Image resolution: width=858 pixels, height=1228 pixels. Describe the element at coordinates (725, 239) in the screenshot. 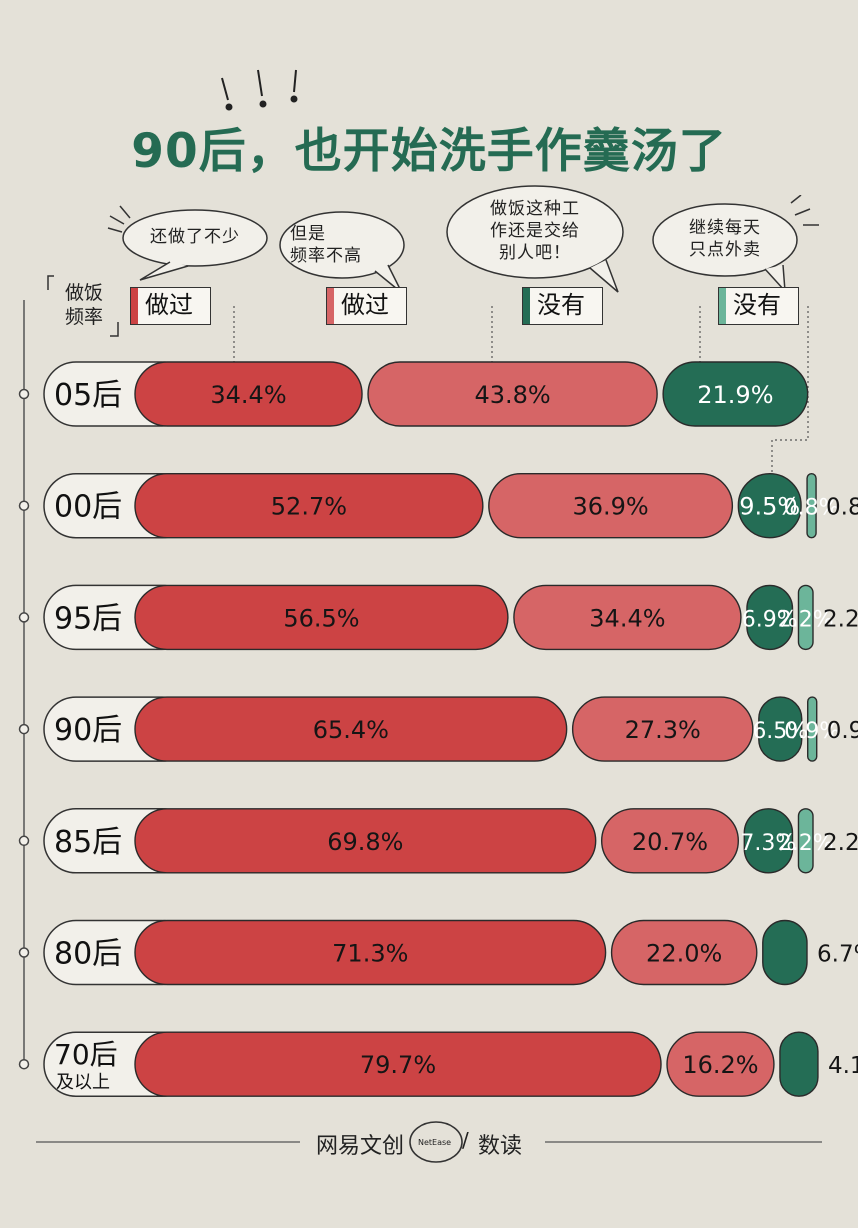

I see `speech-bubble-4-text: 继续每天 只点外卖` at that location.